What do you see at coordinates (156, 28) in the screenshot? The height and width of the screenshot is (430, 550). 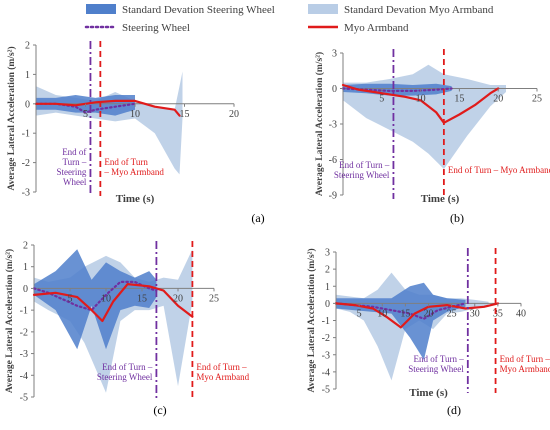 I see `legend-label: Steering Wheel` at bounding box center [156, 28].